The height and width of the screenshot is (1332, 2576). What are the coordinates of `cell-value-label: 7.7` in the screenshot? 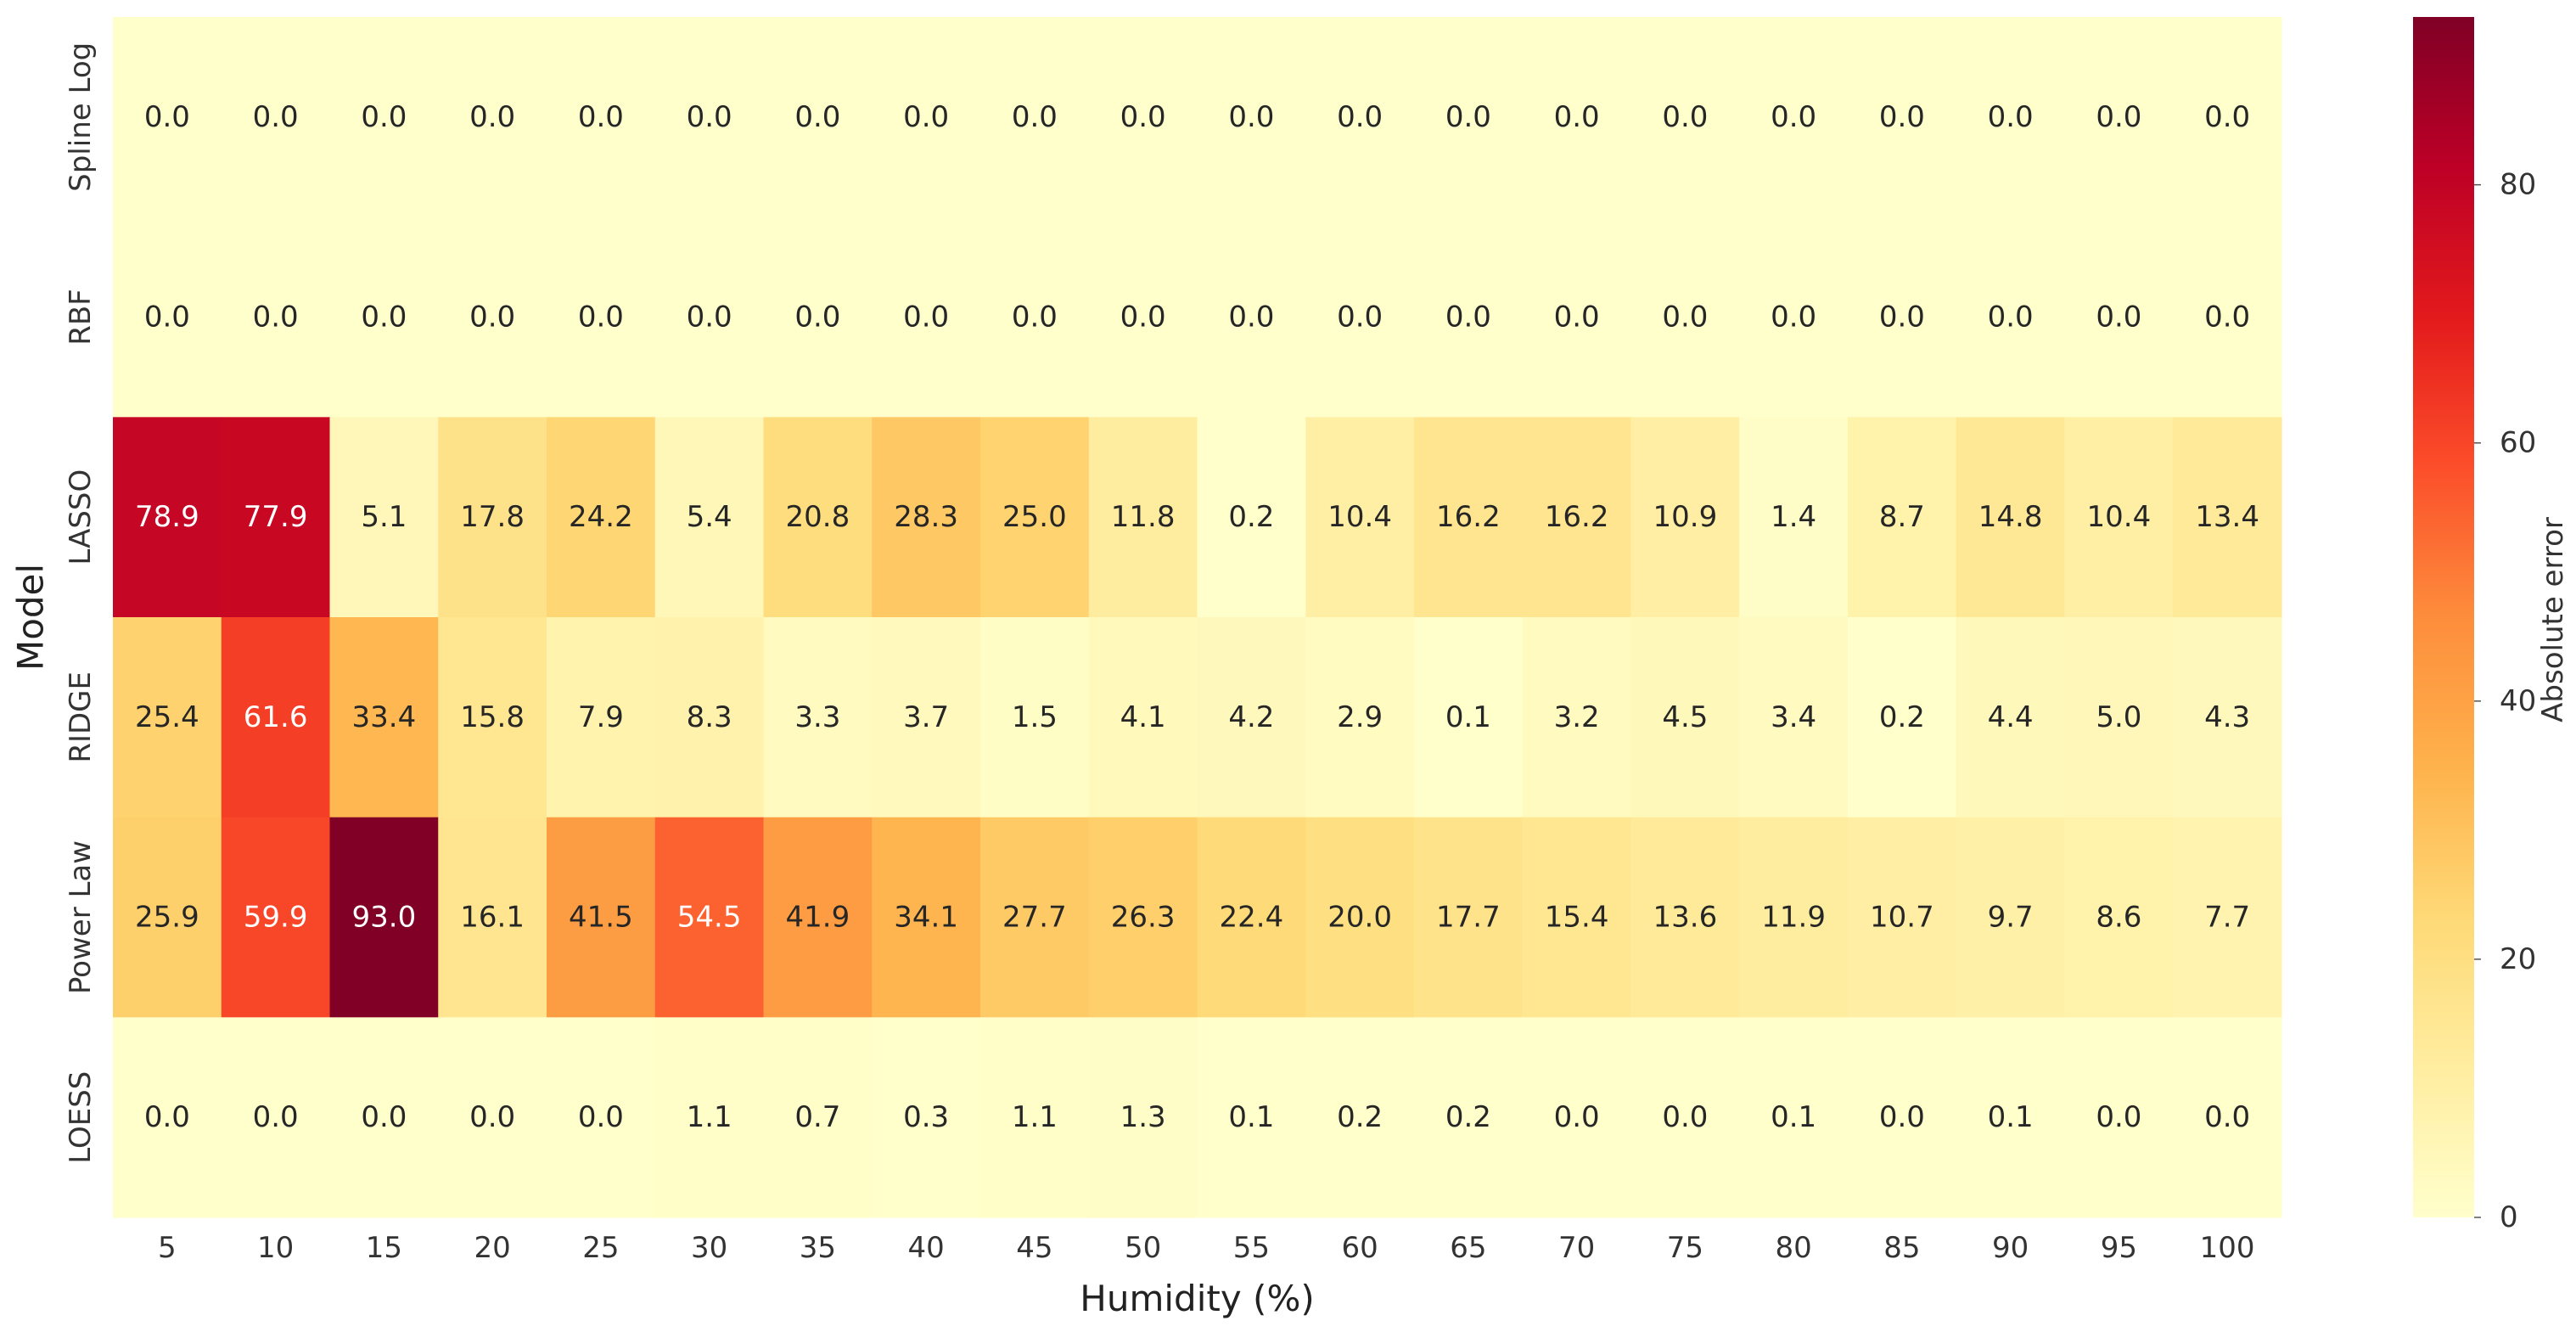 It's located at (2227, 918).